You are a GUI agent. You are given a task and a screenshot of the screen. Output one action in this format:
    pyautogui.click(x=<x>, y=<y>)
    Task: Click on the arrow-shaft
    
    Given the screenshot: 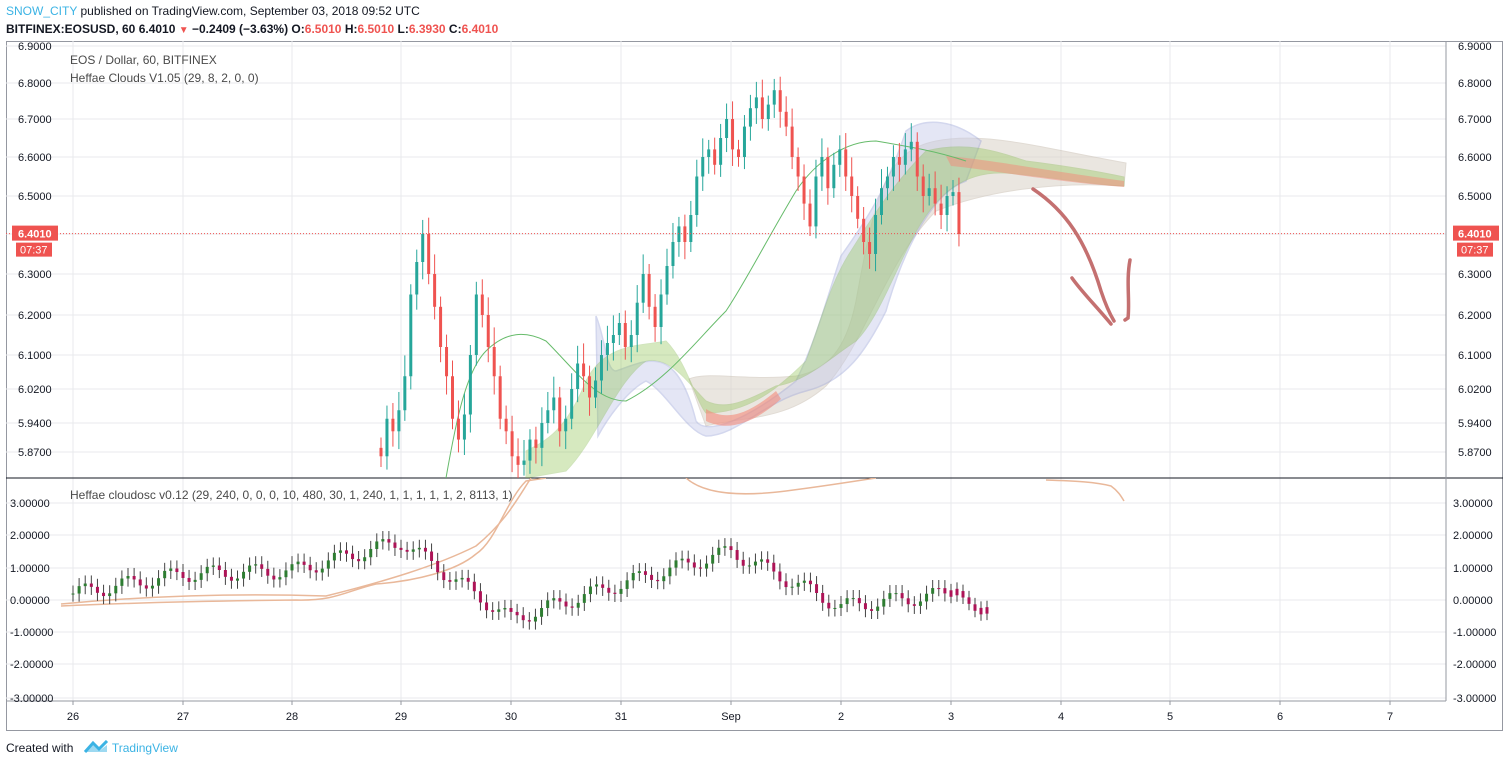 What is the action you would take?
    pyautogui.click(x=1073, y=255)
    